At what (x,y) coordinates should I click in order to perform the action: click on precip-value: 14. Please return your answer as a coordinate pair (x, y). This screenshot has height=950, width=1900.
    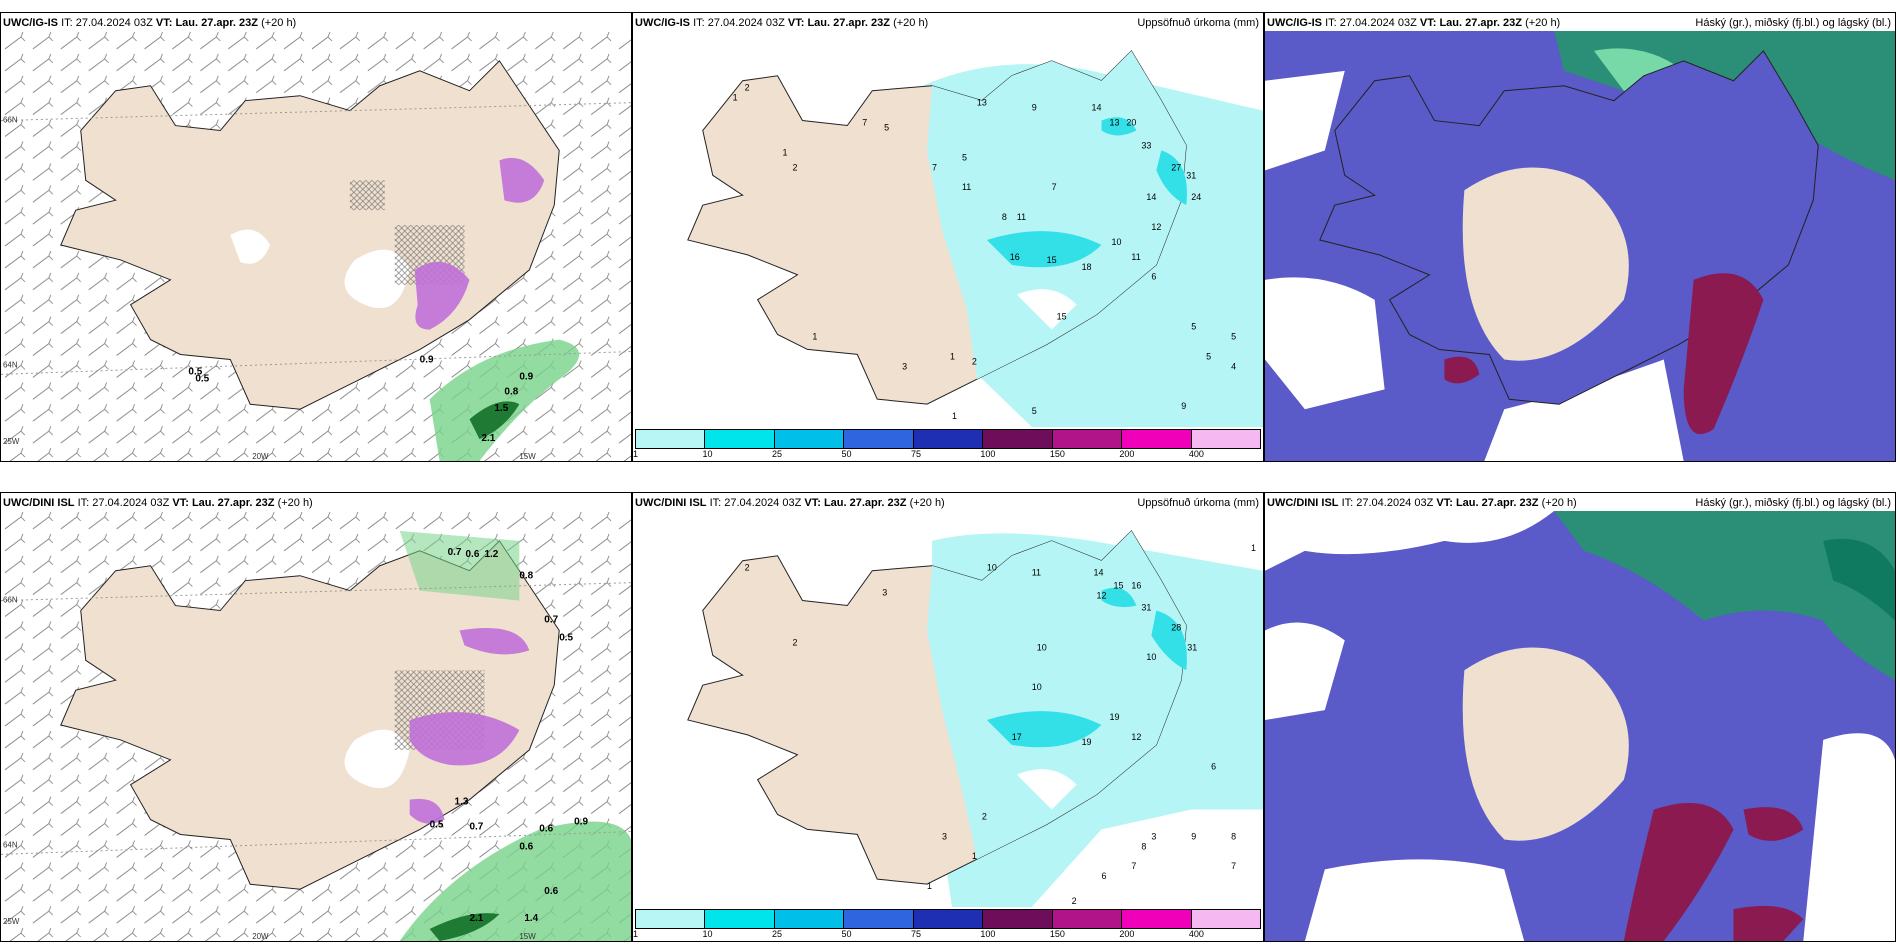
    Looking at the image, I should click on (1099, 573).